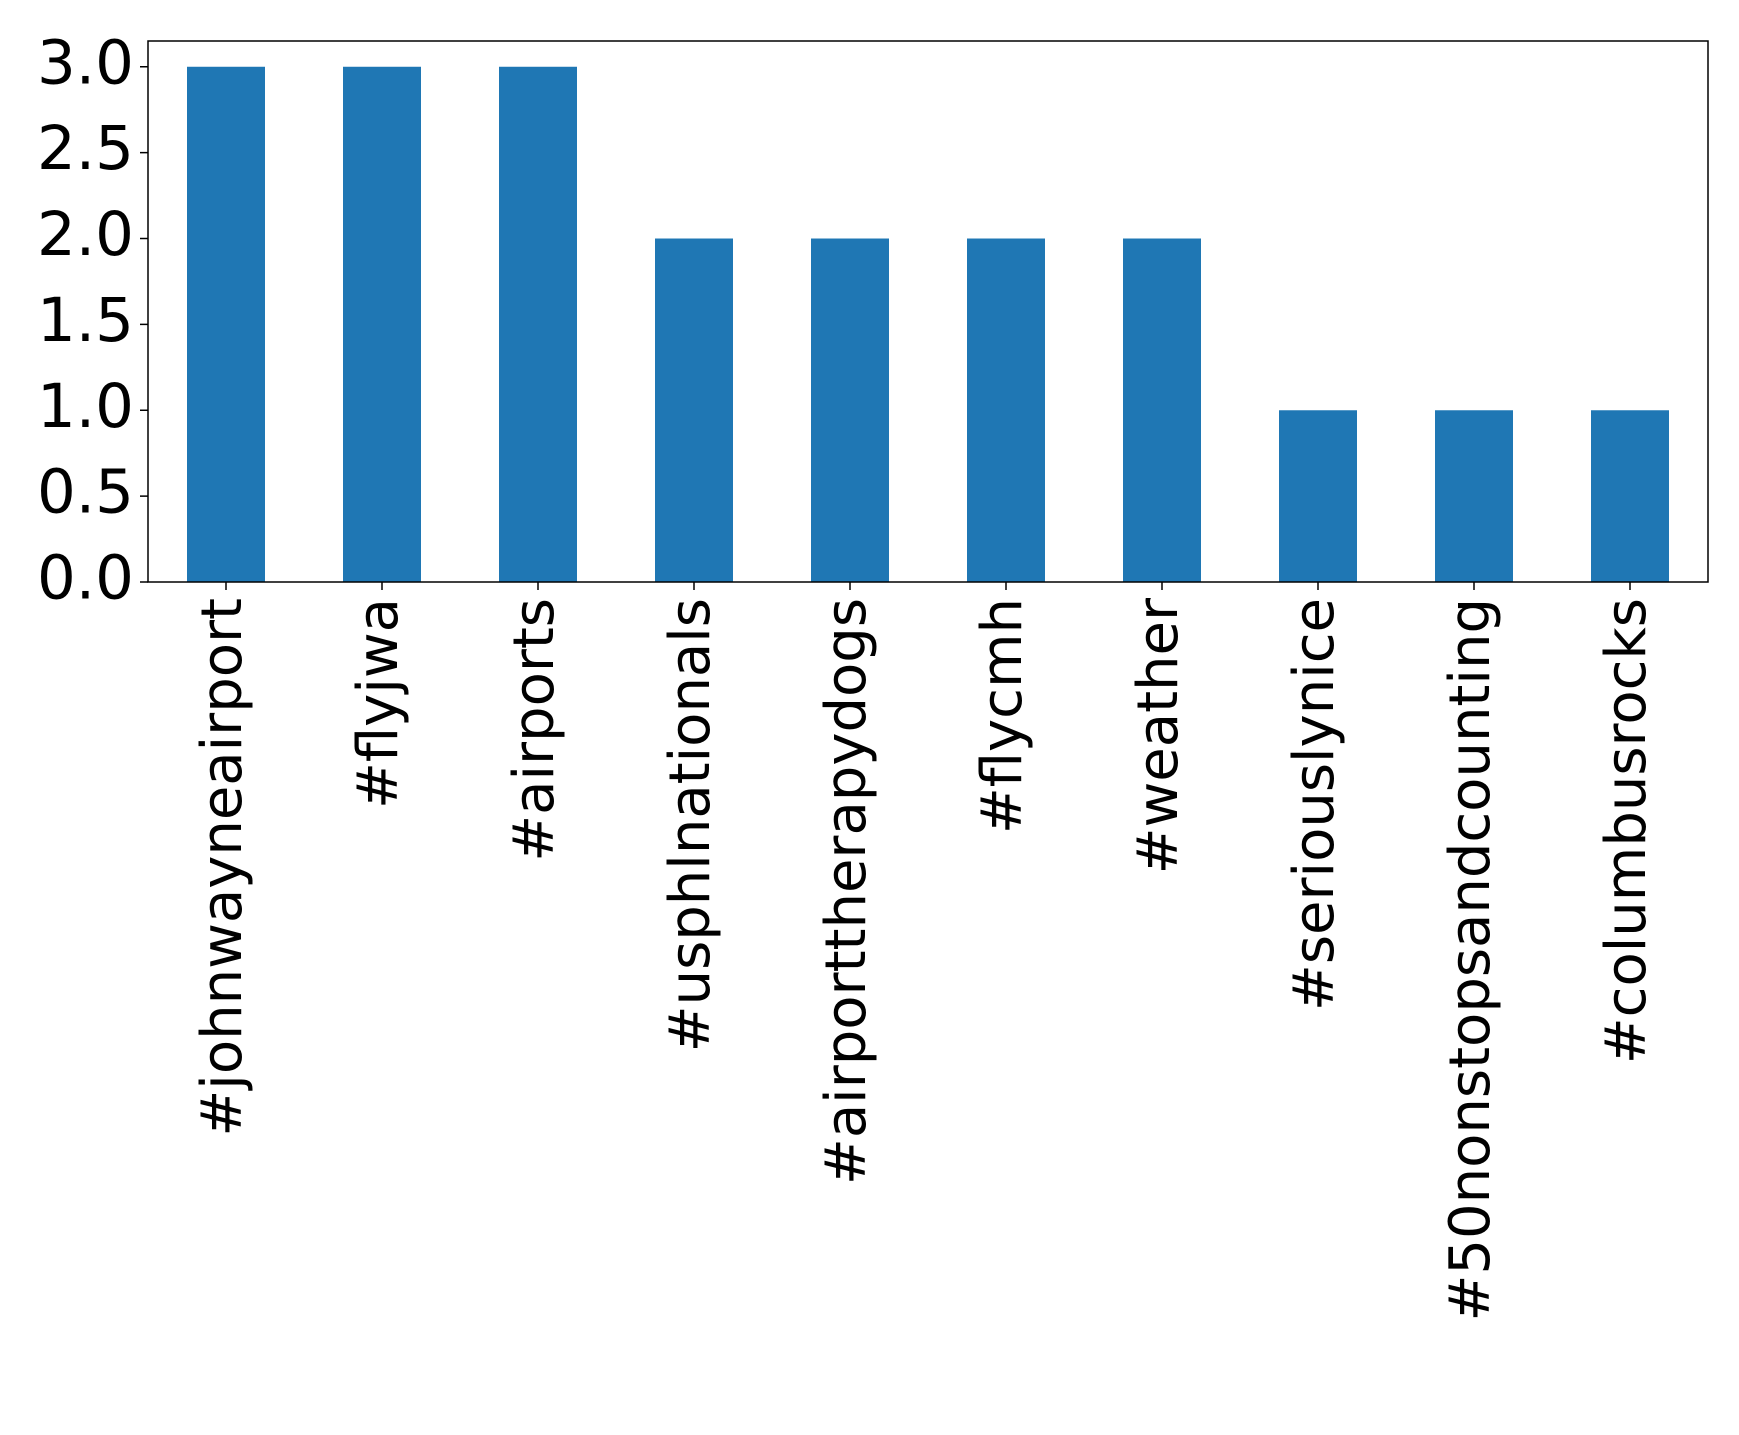  I want to click on x-tick-label: #flyjwa, so click(378, 703).